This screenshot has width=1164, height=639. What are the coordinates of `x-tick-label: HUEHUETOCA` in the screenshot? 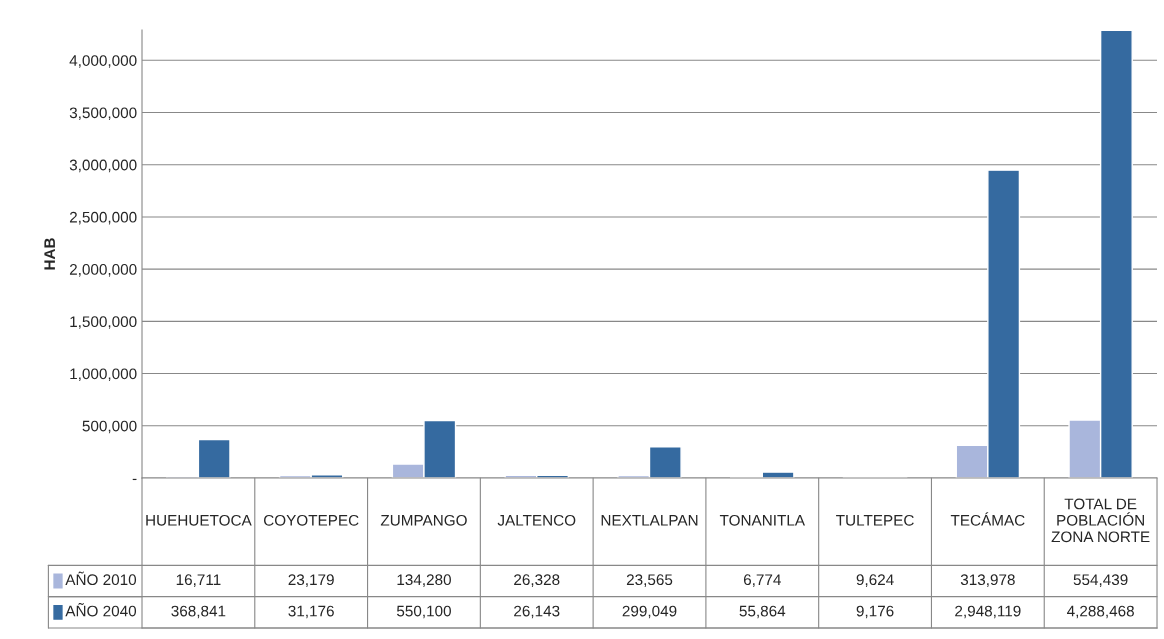 It's located at (199, 520).